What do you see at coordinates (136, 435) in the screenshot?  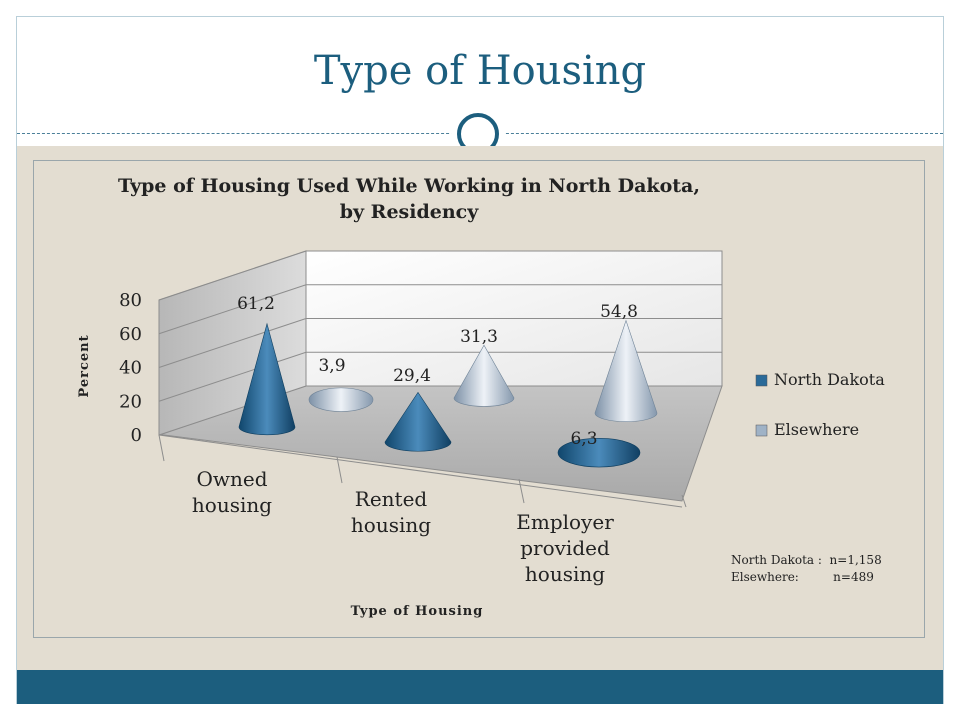 I see `y-tick-label: 0` at bounding box center [136, 435].